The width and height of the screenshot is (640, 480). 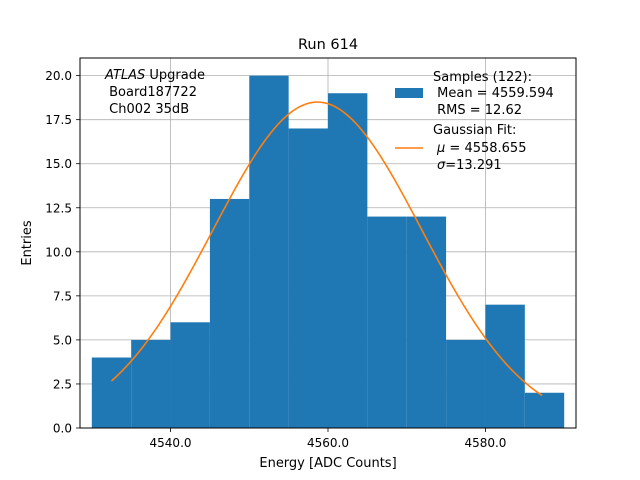 What do you see at coordinates (327, 463) in the screenshot?
I see `x-axis-label: Energy [ADC Counts]` at bounding box center [327, 463].